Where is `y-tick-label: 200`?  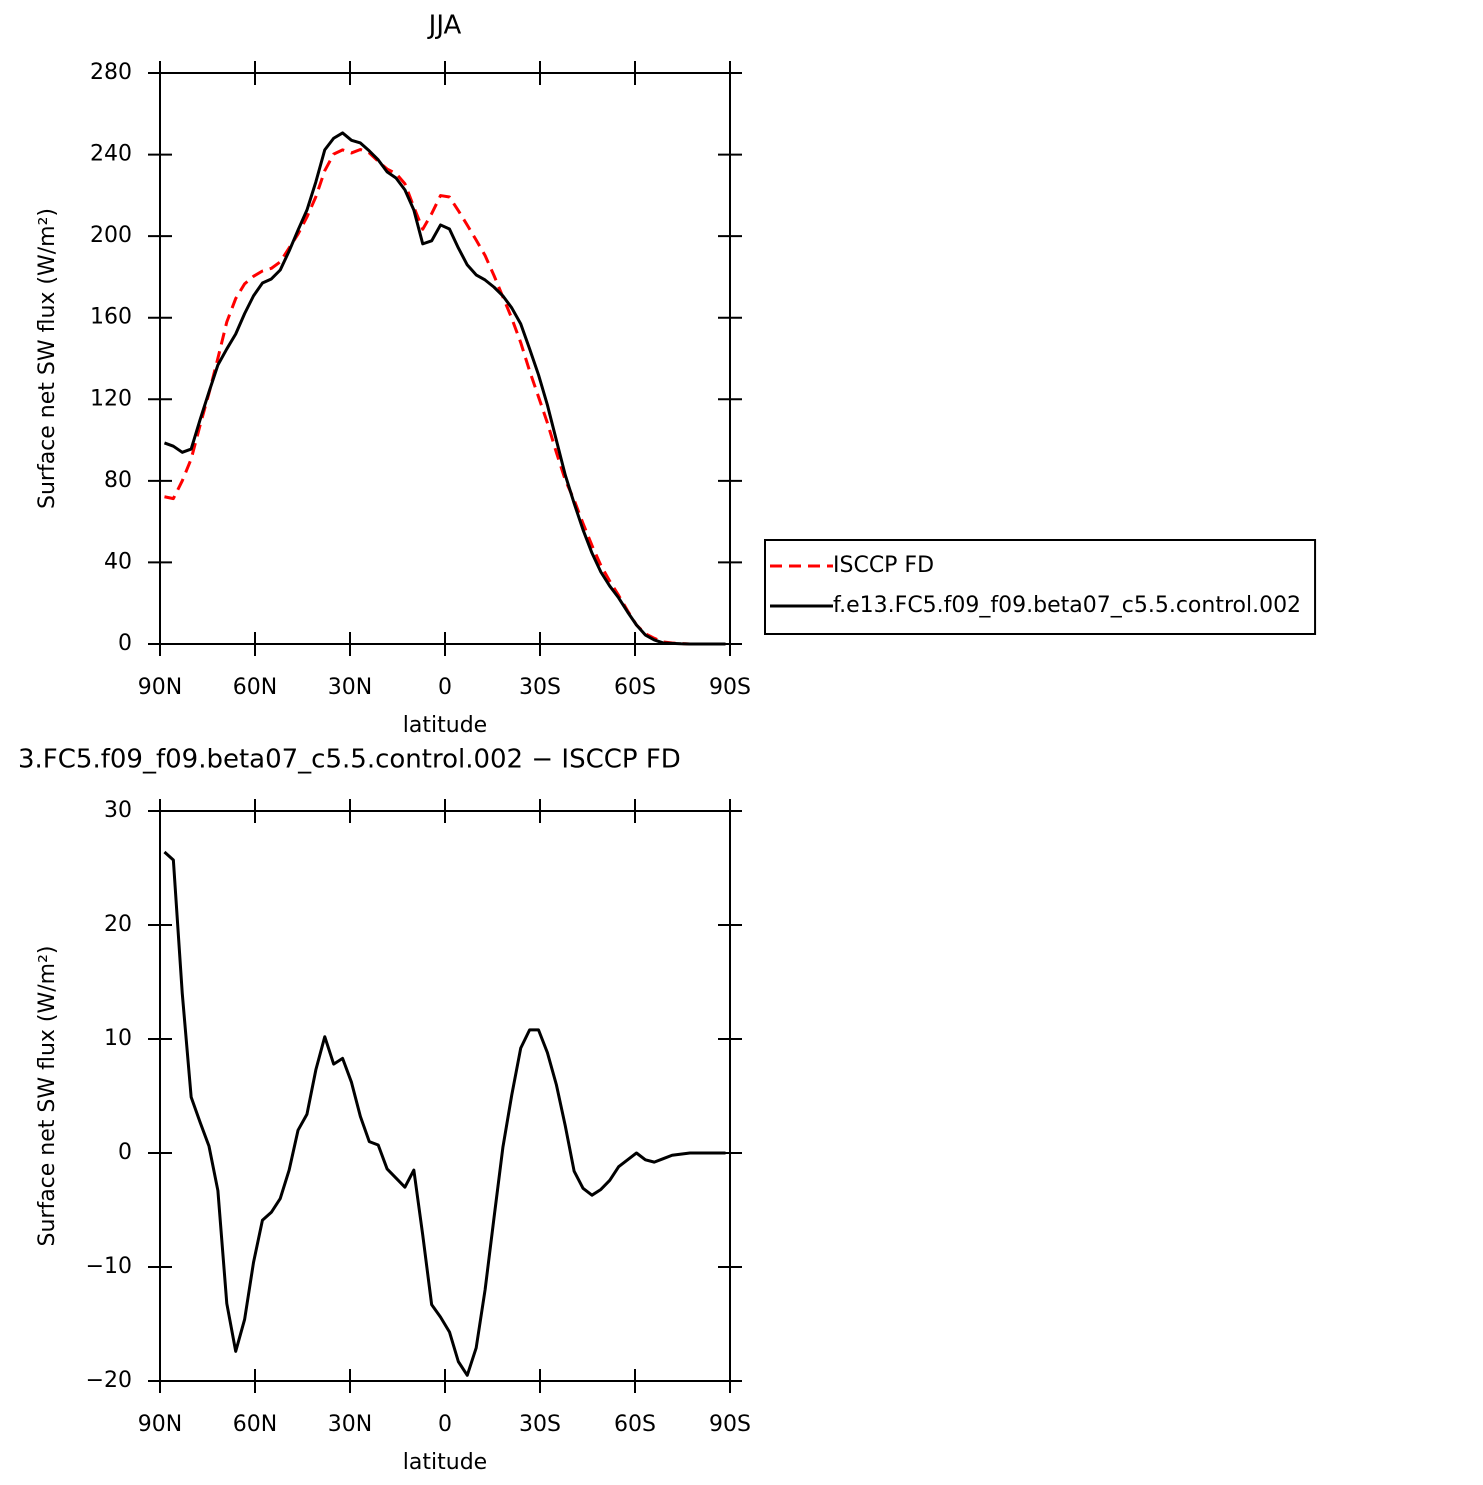 y-tick-label: 200 is located at coordinates (111, 235).